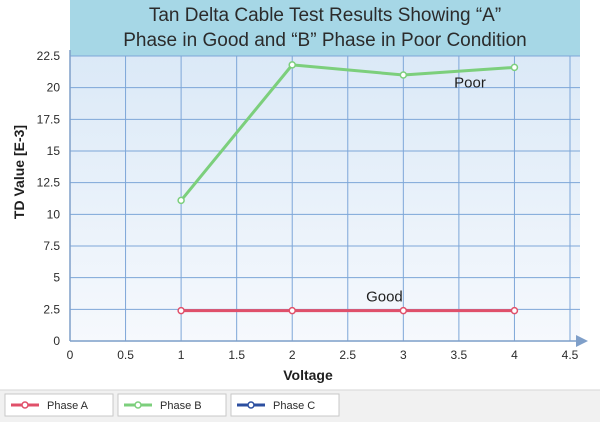 The height and width of the screenshot is (422, 600). Describe the element at coordinates (68, 406) in the screenshot. I see `legend-label: Phase A` at that location.